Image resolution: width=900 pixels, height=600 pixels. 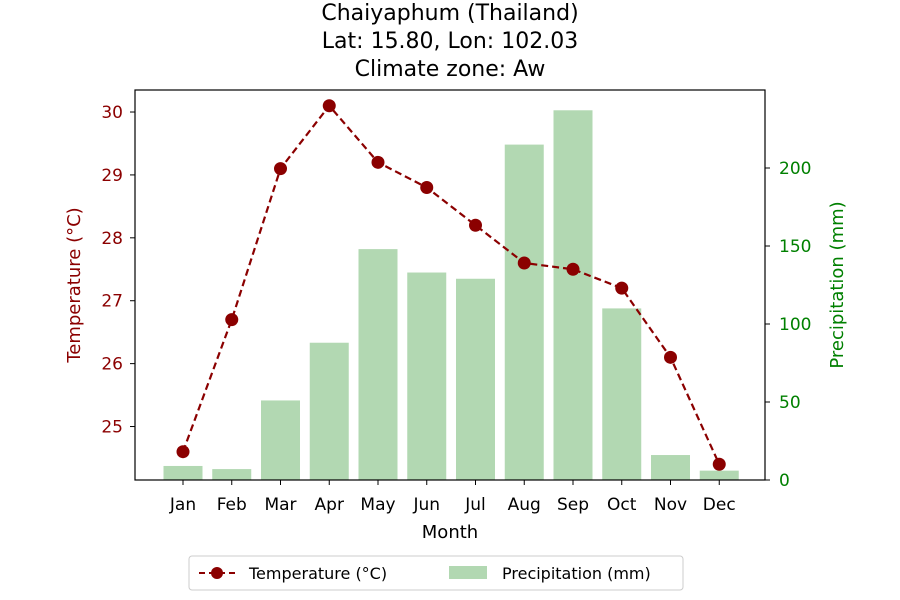 I want to click on temperature-point-jul, so click(x=475, y=225).